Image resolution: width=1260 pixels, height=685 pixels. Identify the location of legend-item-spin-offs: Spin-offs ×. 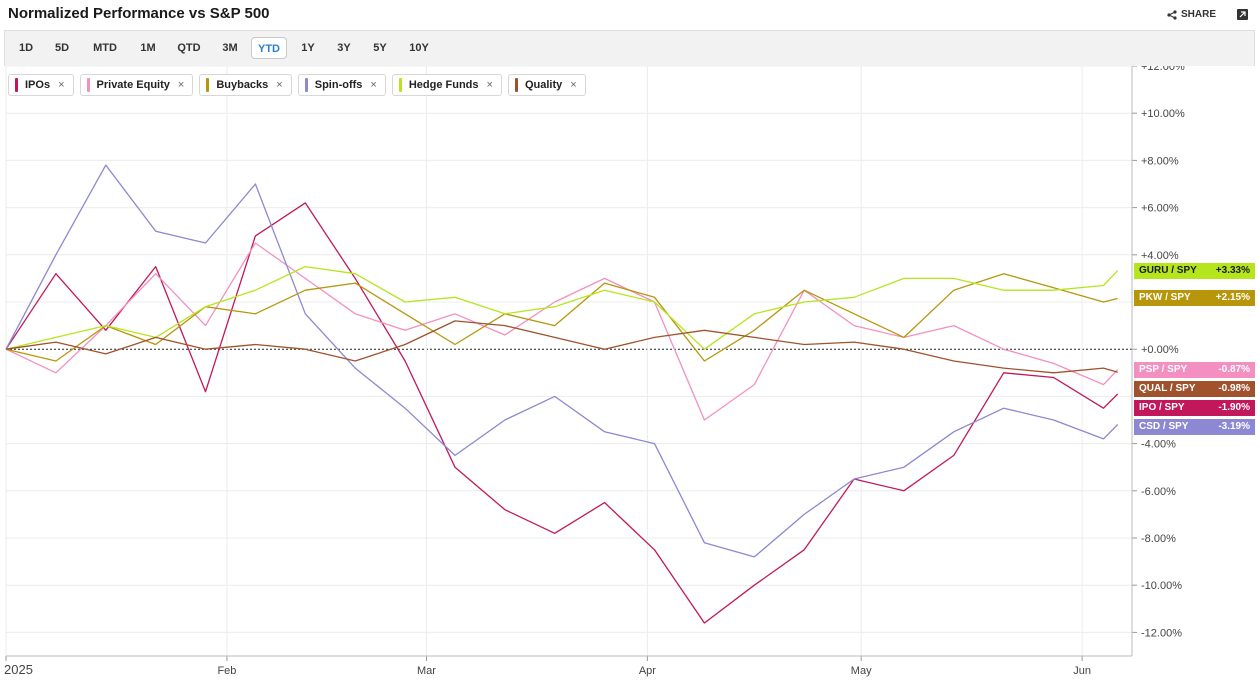
(341, 85).